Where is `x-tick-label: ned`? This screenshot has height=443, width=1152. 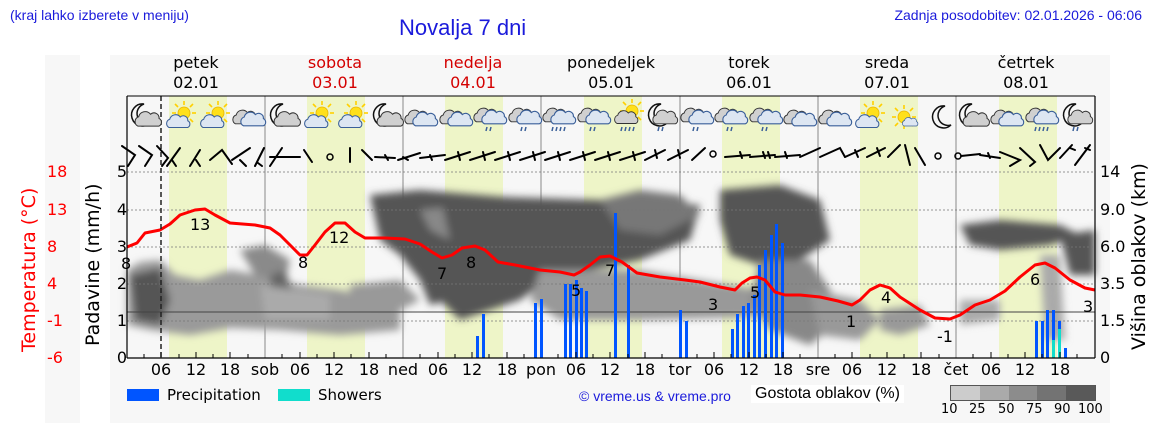 x-tick-label: ned is located at coordinates (403, 369).